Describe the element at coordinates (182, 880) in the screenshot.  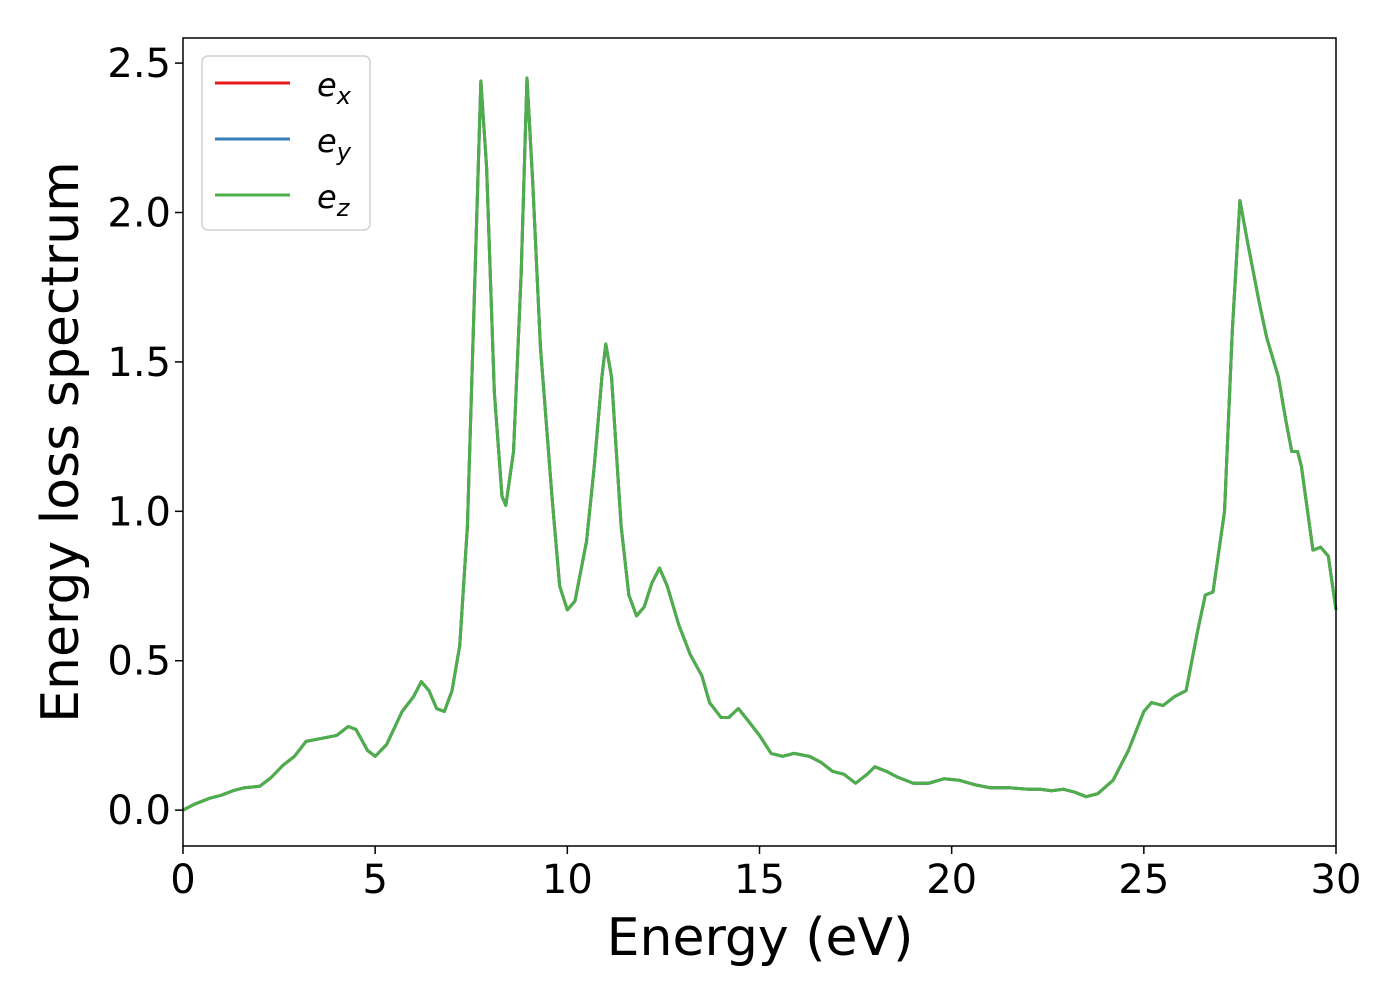
I see `x-tick-label: 0` at that location.